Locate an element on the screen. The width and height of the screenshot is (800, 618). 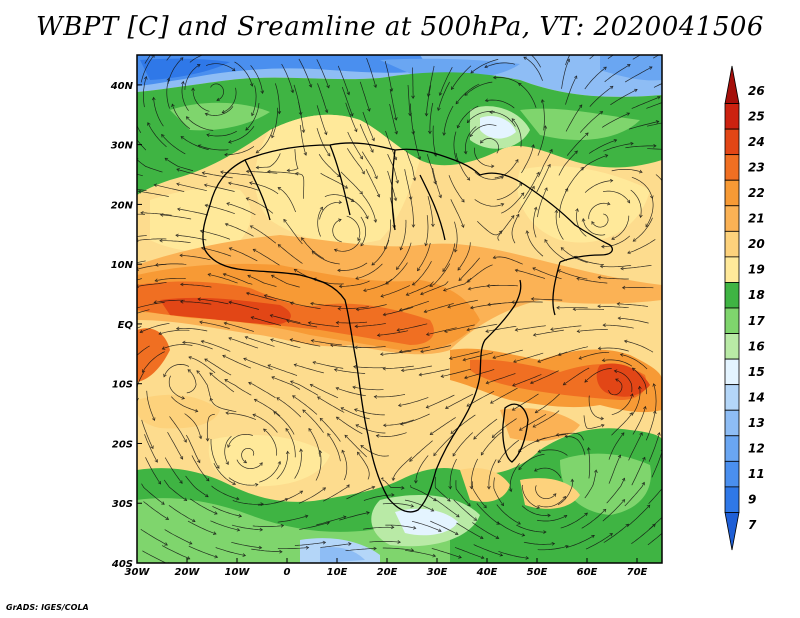
x-tick-label: 10E is located at coordinates (337, 572).